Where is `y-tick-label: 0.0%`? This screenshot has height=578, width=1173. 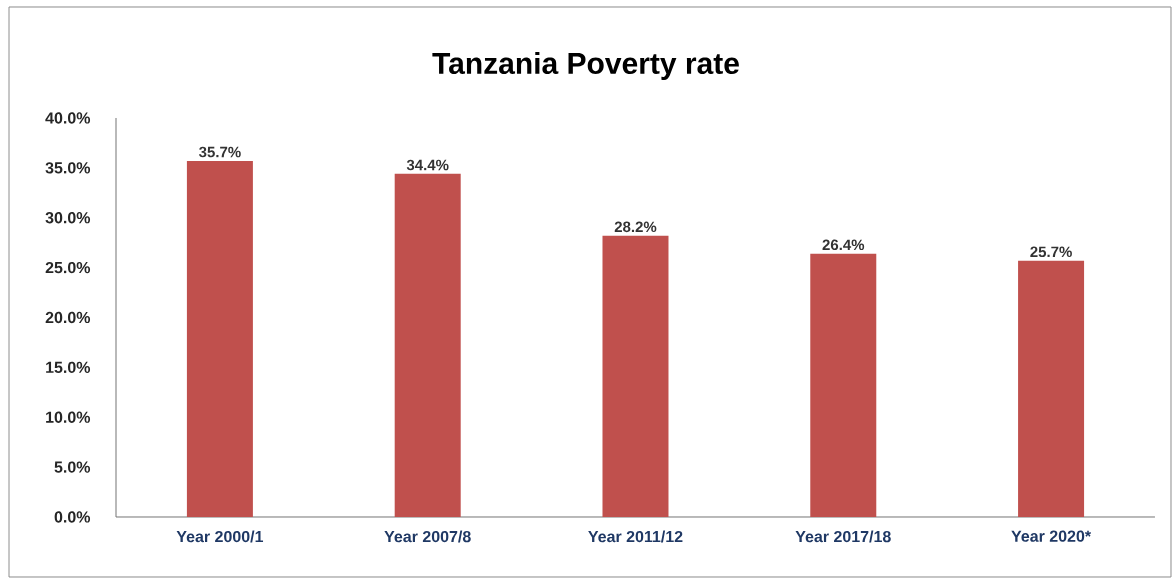 y-tick-label: 0.0% is located at coordinates (72, 517).